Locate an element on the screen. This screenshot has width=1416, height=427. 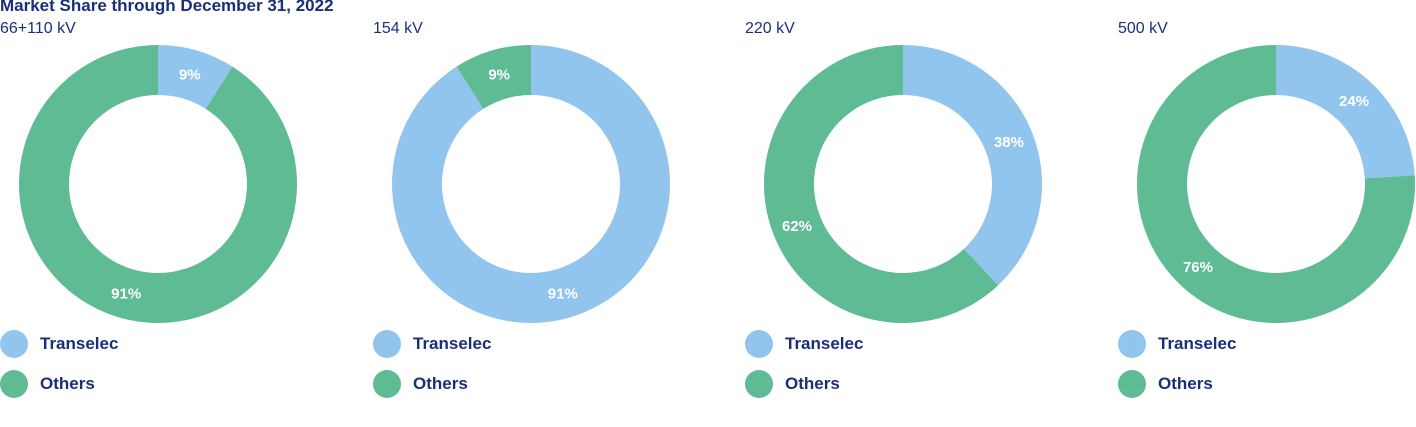
data-label-others: 91% is located at coordinates (126, 293).